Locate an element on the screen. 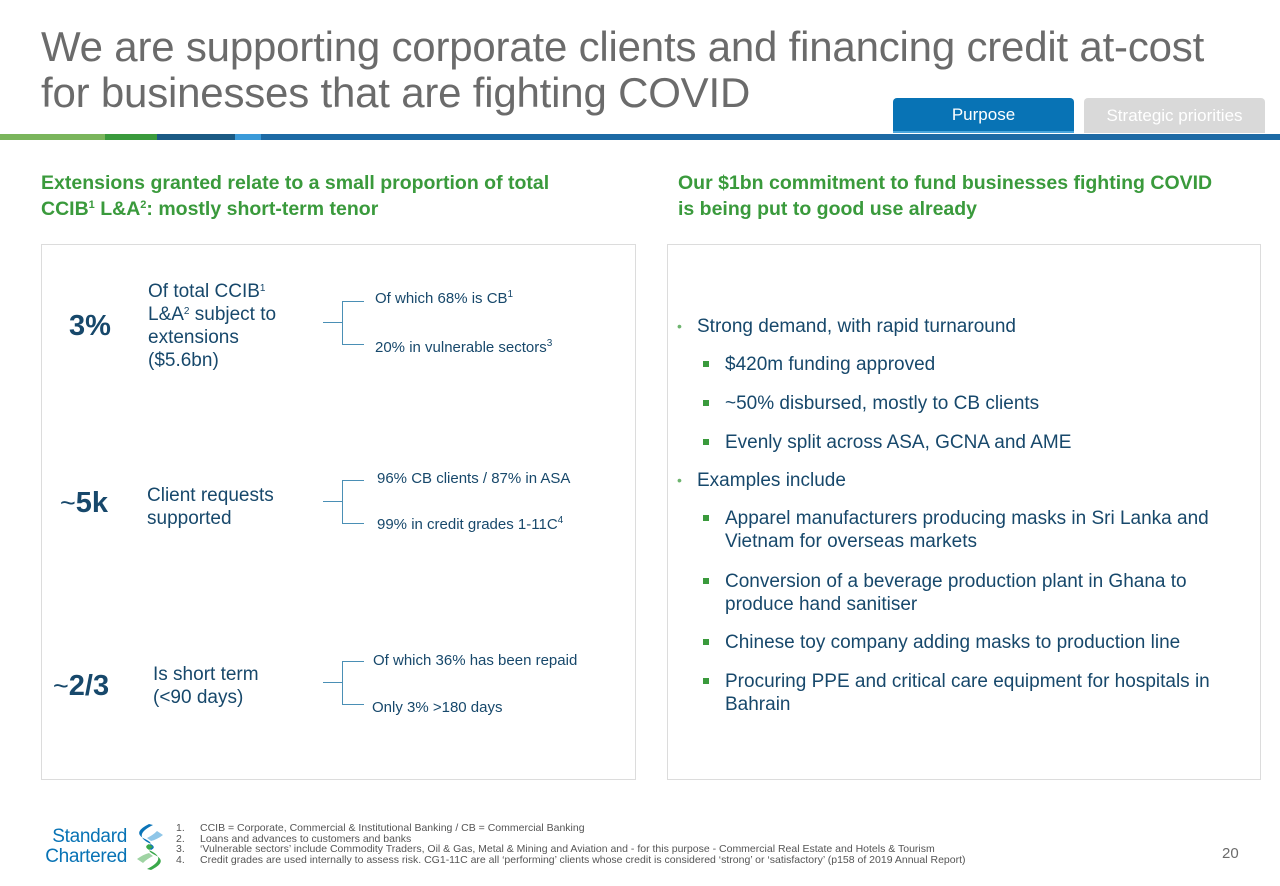 Image resolution: width=1280 pixels, height=886 pixels. metric-client-requests-description: Client requests supported is located at coordinates (210, 507).